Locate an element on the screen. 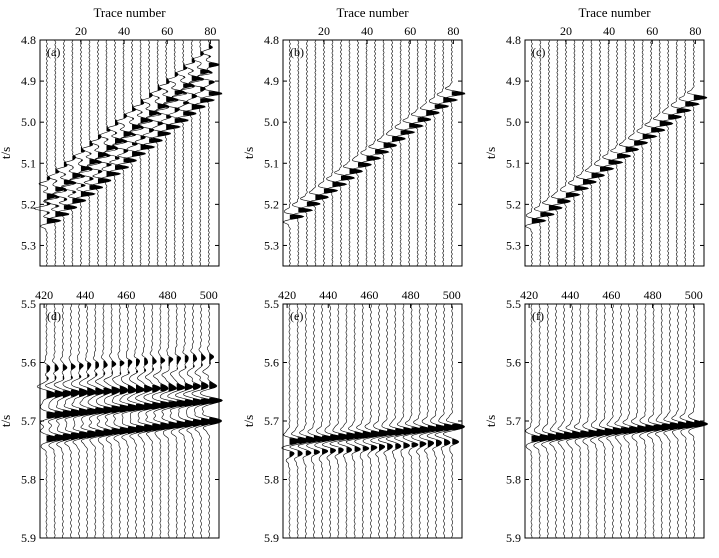  y-tick-label: 4.8 is located at coordinates (28, 40).